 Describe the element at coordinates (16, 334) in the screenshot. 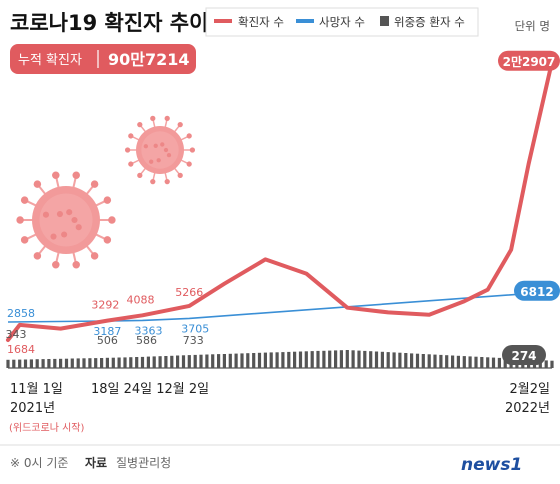

I see `critical-label-start: 343` at that location.